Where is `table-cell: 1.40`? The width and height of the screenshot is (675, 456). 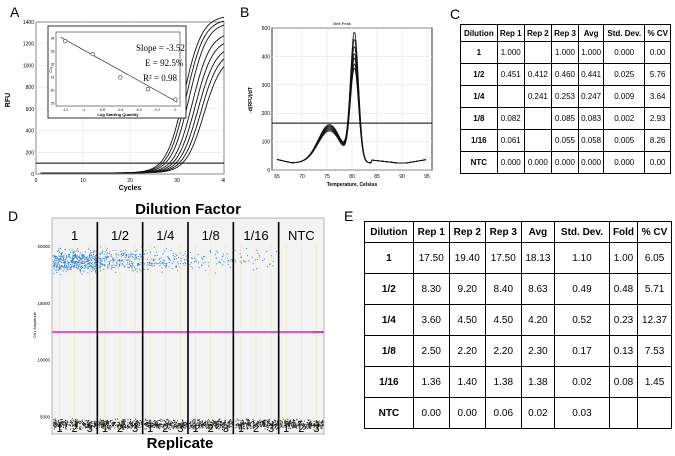
table-cell: 1.40 is located at coordinates (467, 382).